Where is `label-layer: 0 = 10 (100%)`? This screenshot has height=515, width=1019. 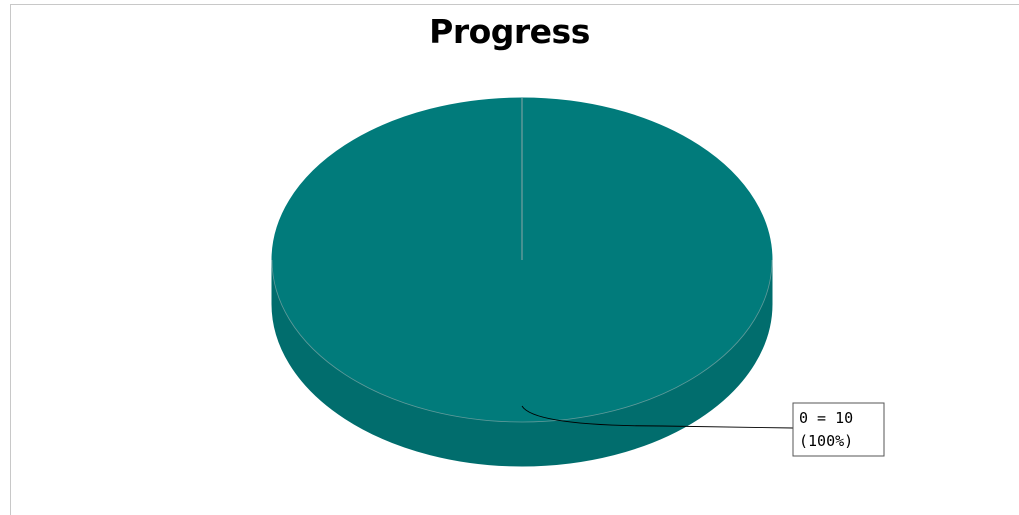 label-layer: 0 = 10 (100%) is located at coordinates (703, 429).